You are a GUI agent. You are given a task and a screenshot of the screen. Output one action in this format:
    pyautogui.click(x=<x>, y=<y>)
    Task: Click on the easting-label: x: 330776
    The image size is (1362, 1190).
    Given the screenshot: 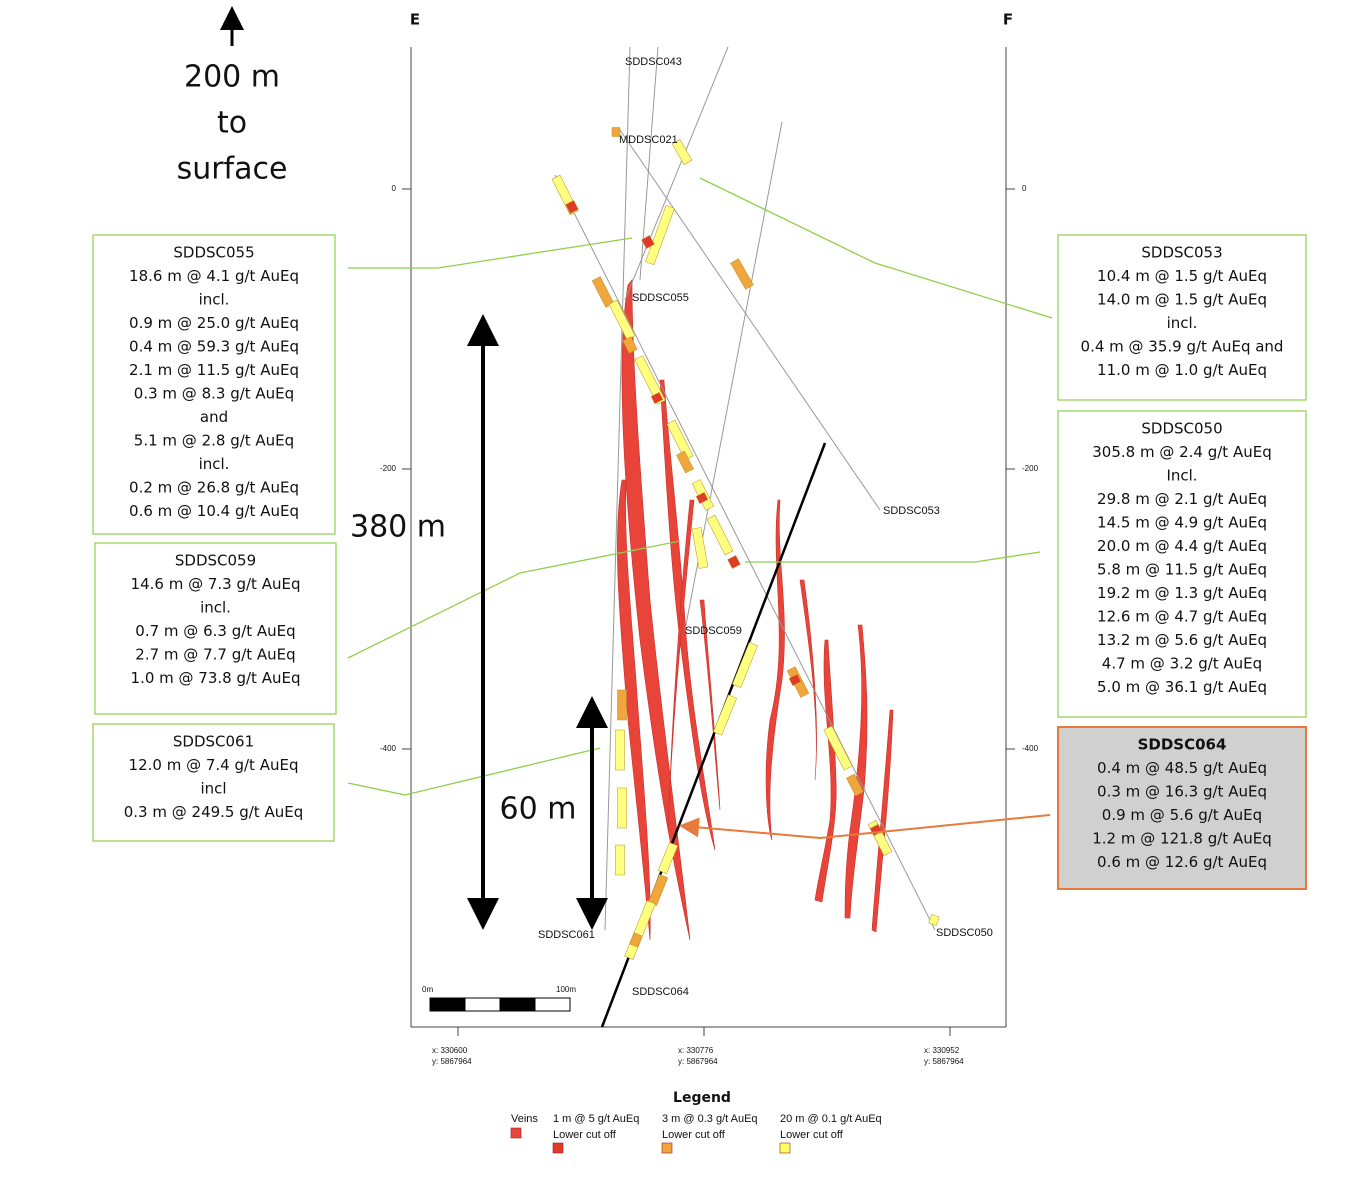 What is the action you would take?
    pyautogui.click(x=696, y=1050)
    